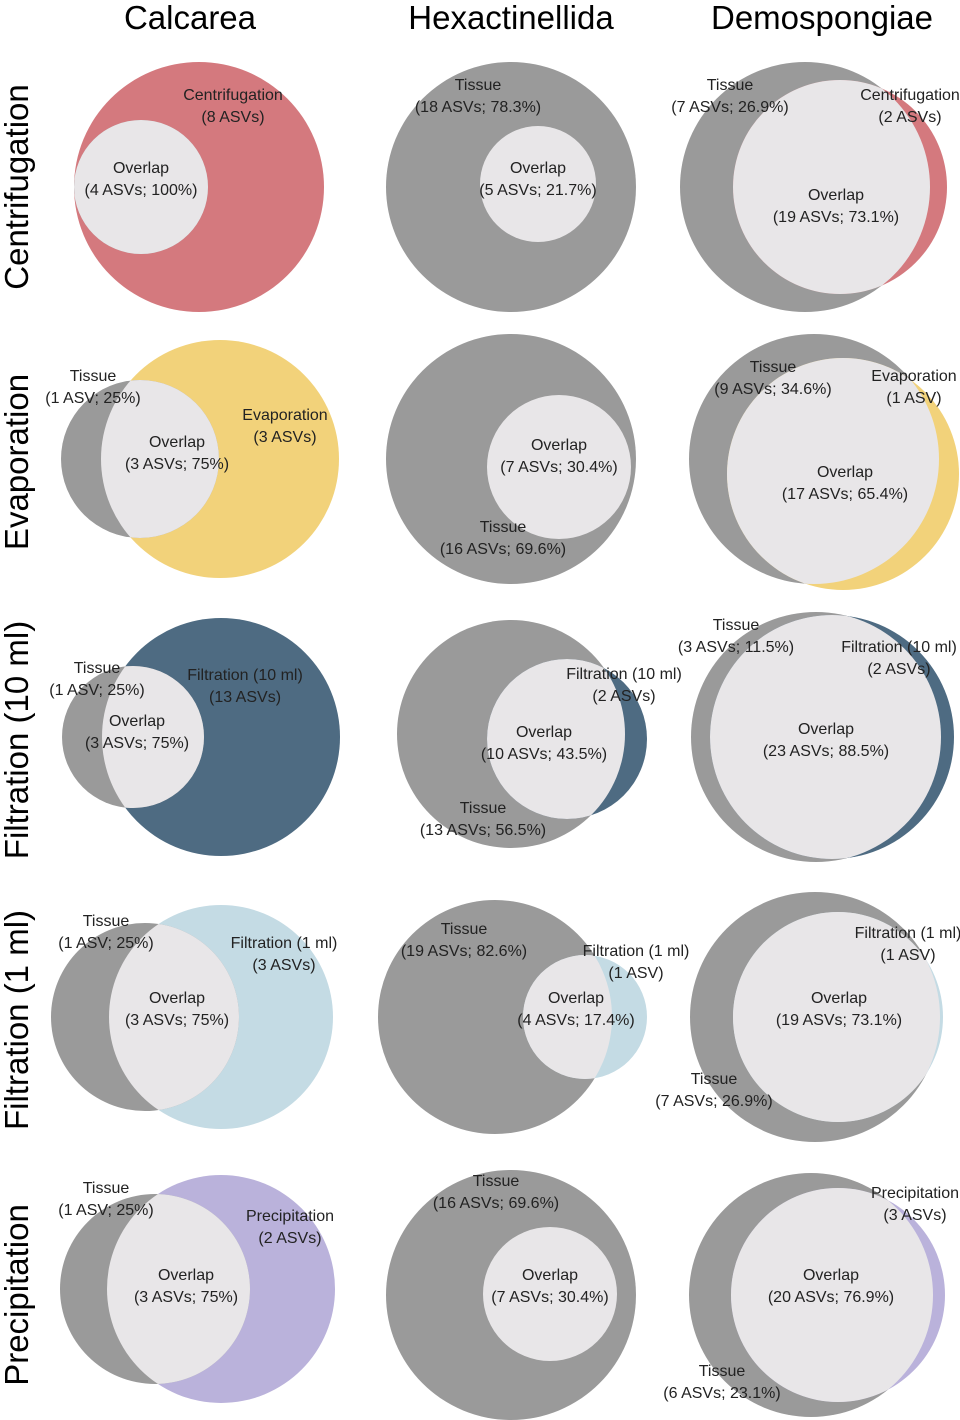 The width and height of the screenshot is (960, 1420). Describe the element at coordinates (635, 973) in the screenshot. I see `venn-hexactinellida-filtration-1-ml-method-label-line2: (1 ASV)` at that location.